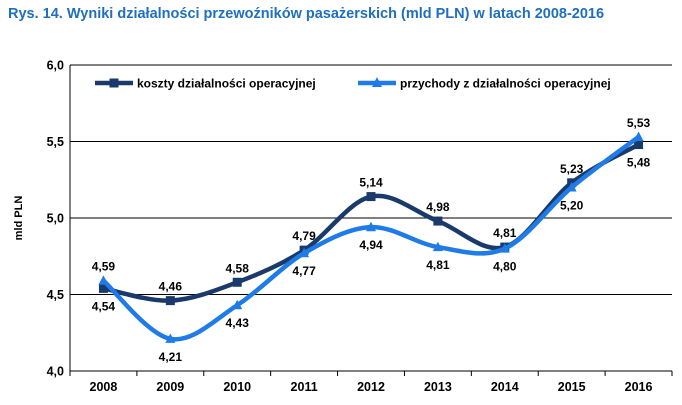  What do you see at coordinates (55, 219) in the screenshot?
I see `y-tick-label: 5,0` at bounding box center [55, 219].